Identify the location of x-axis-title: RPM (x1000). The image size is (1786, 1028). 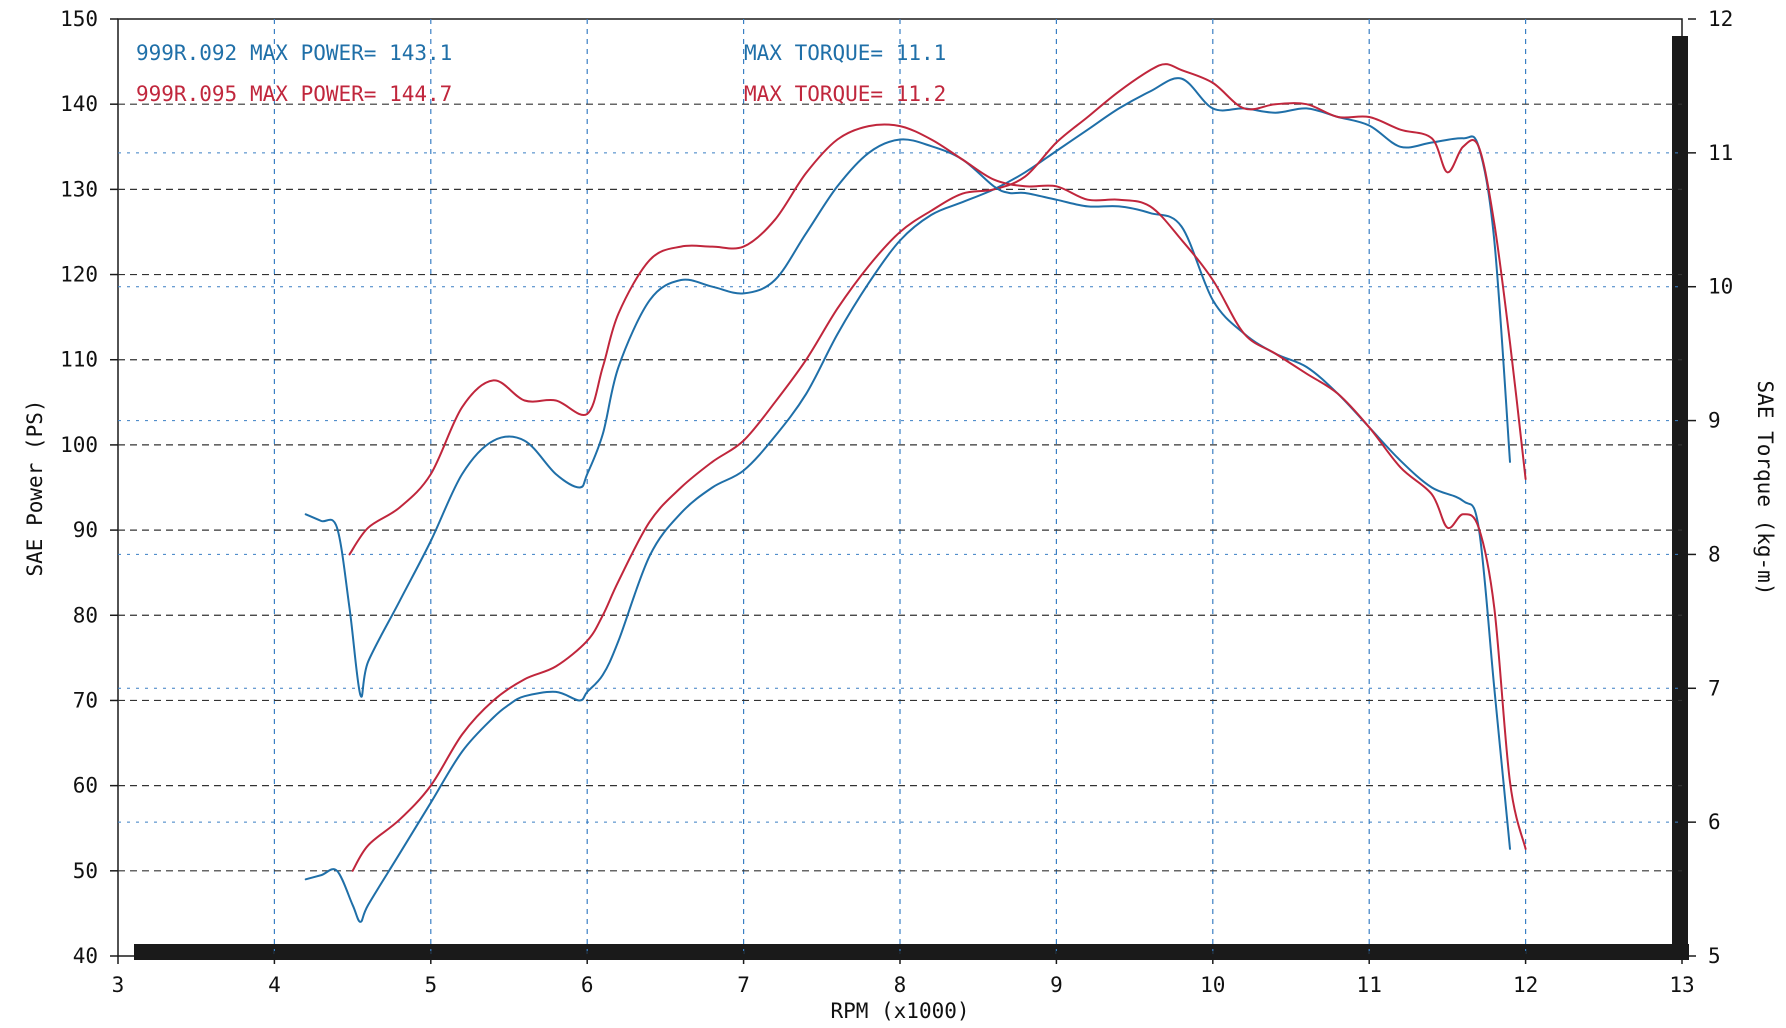
(899, 1011).